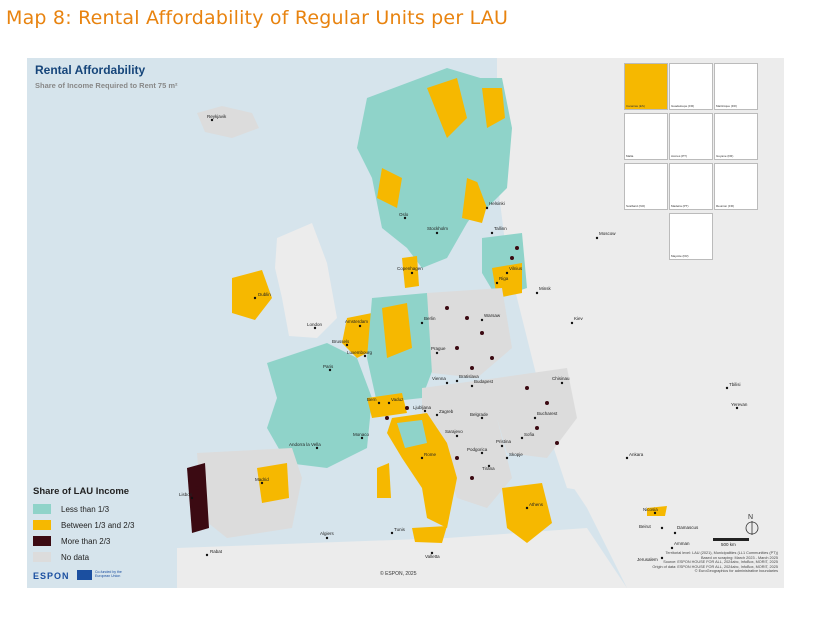 This screenshot has height=623, width=820. I want to click on spain-yellow, so click(273, 483).